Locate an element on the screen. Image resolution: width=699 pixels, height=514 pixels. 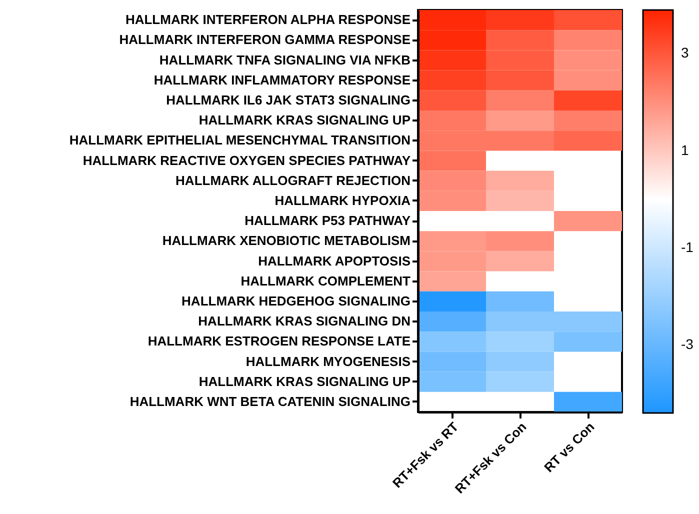
color-bar-label: -1 is located at coordinates (687, 246).